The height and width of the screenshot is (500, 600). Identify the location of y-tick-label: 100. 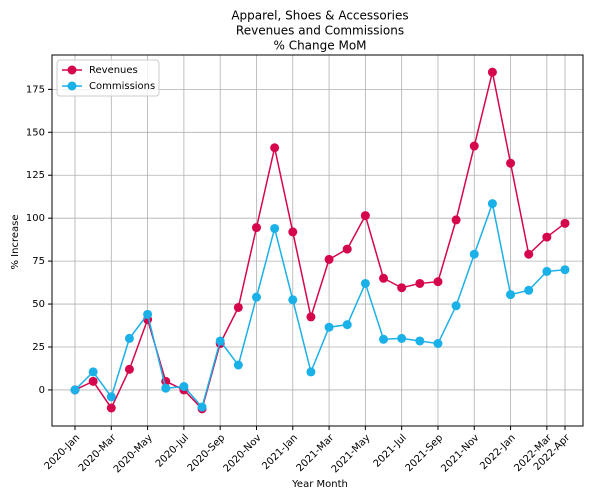
(35, 218).